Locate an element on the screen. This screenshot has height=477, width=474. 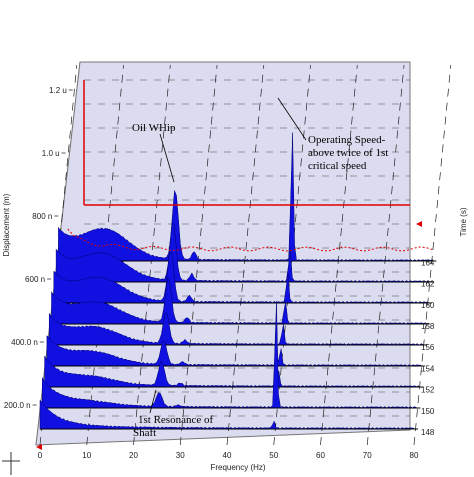
time-tick-label: 150 is located at coordinates (428, 411).